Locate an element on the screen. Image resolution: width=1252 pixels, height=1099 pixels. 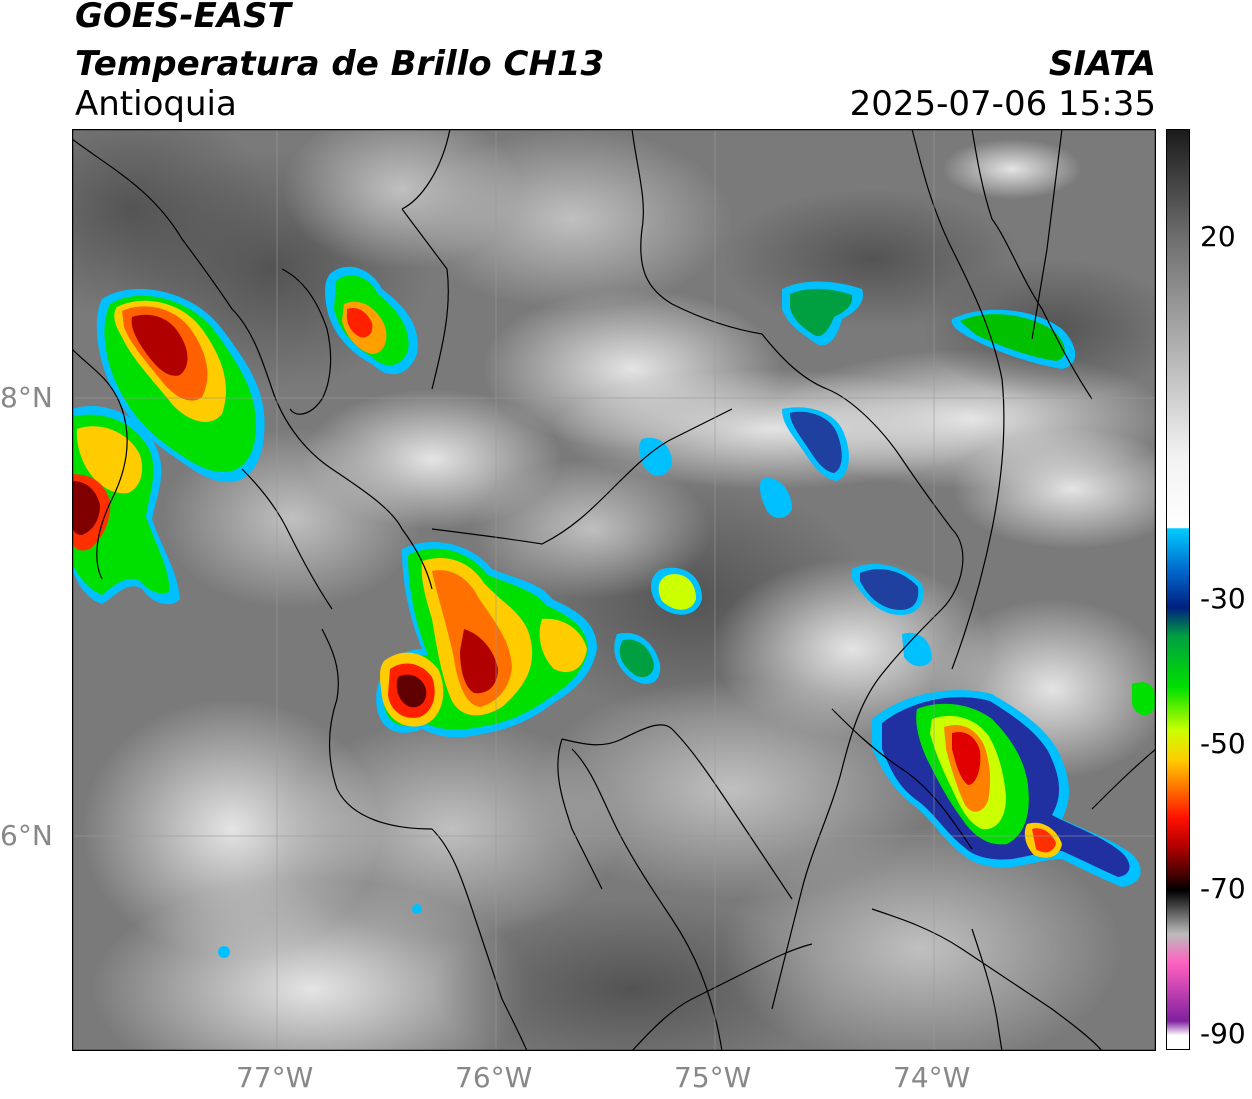
product-title: Temperatura de Brillo CH13 is located at coordinates (340, 64).